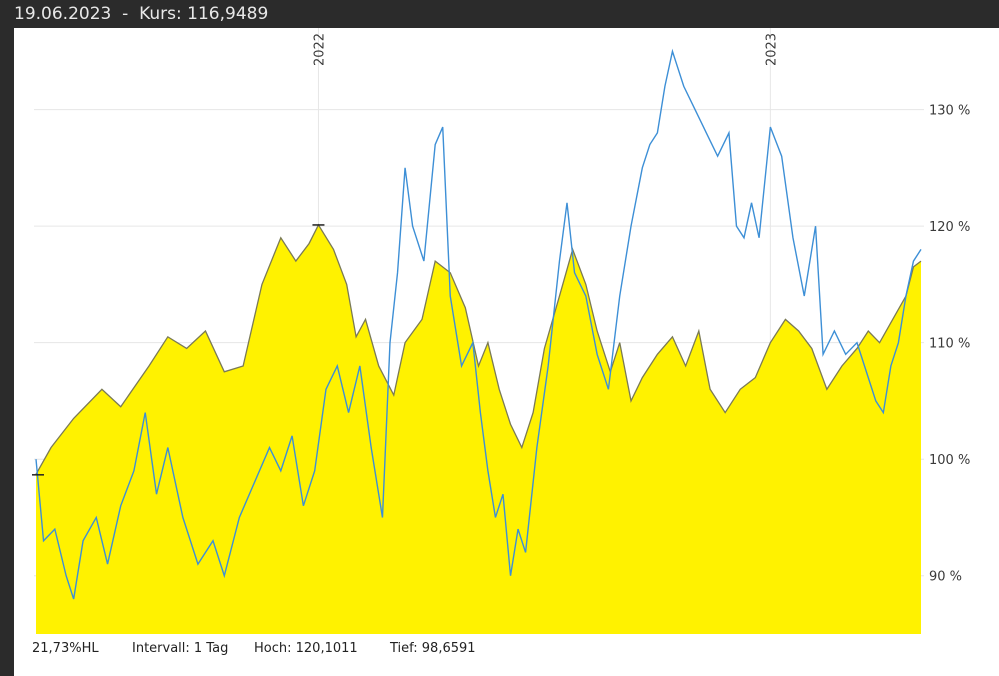 The width and height of the screenshot is (999, 676). What do you see at coordinates (228, 14) in the screenshot?
I see `header-kurs-value: 116,9489` at bounding box center [228, 14].